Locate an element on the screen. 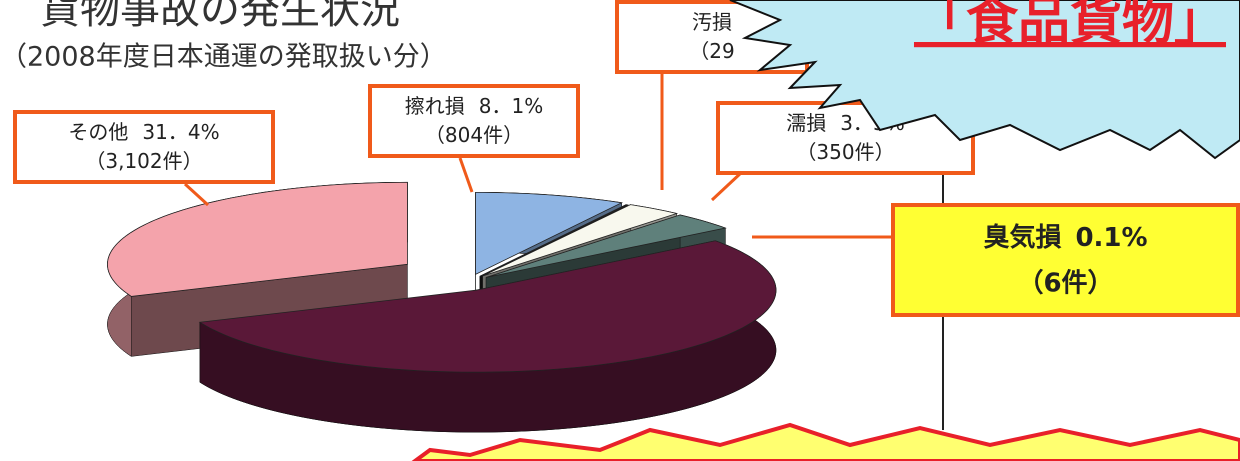 The height and width of the screenshot is (461, 1240). callout-label: 臭気損 0.1% is located at coordinates (1065, 237).